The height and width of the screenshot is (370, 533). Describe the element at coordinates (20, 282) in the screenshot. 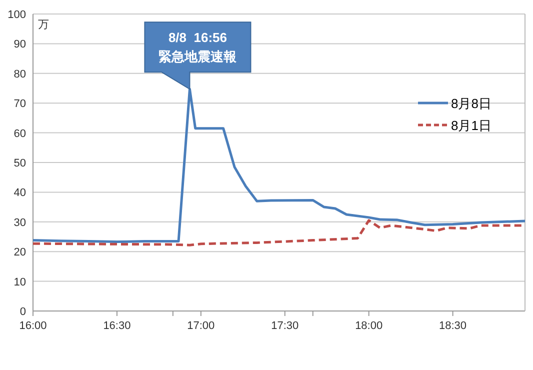

I see `y-tick-label: 10` at that location.